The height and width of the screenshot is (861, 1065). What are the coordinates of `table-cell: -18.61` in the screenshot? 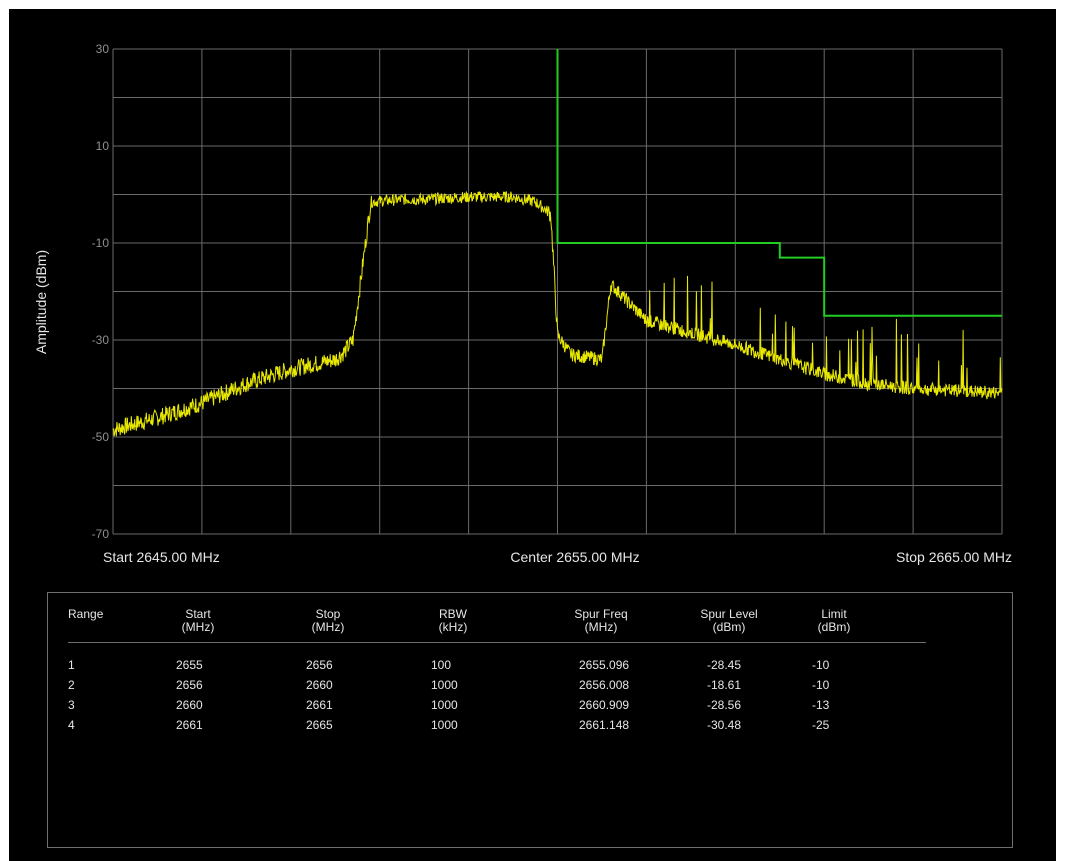 It's located at (724, 685).